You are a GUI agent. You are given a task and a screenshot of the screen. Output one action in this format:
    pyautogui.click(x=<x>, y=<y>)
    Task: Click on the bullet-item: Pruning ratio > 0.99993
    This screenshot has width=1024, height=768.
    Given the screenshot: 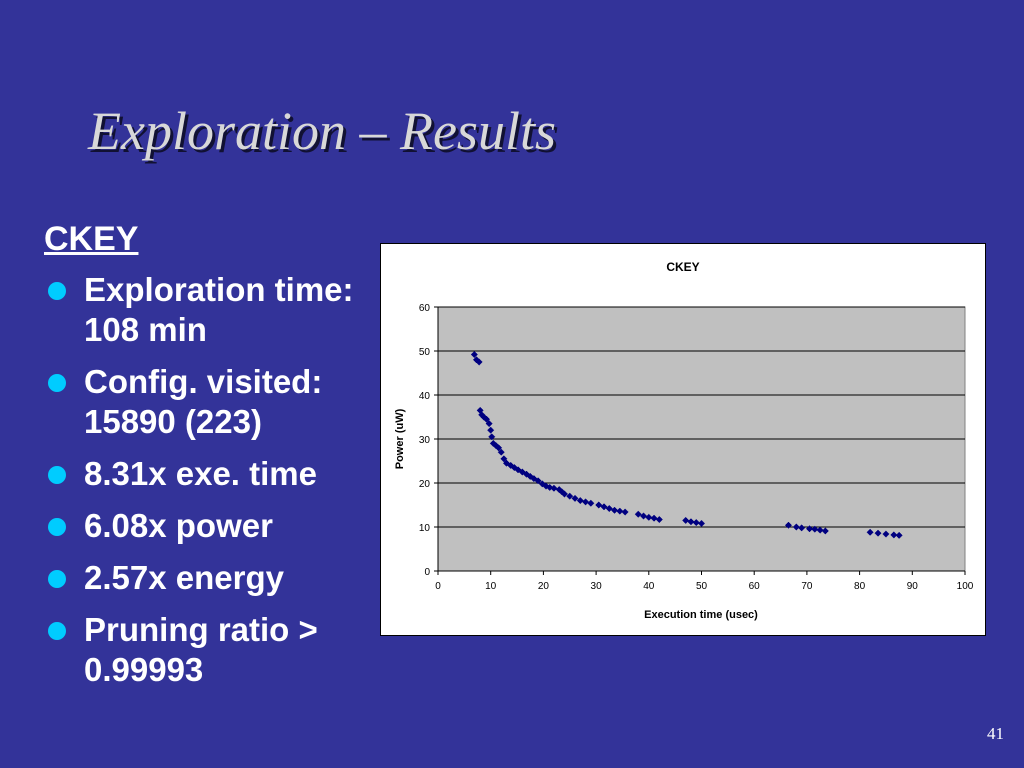 What is the action you would take?
    pyautogui.click(x=209, y=650)
    